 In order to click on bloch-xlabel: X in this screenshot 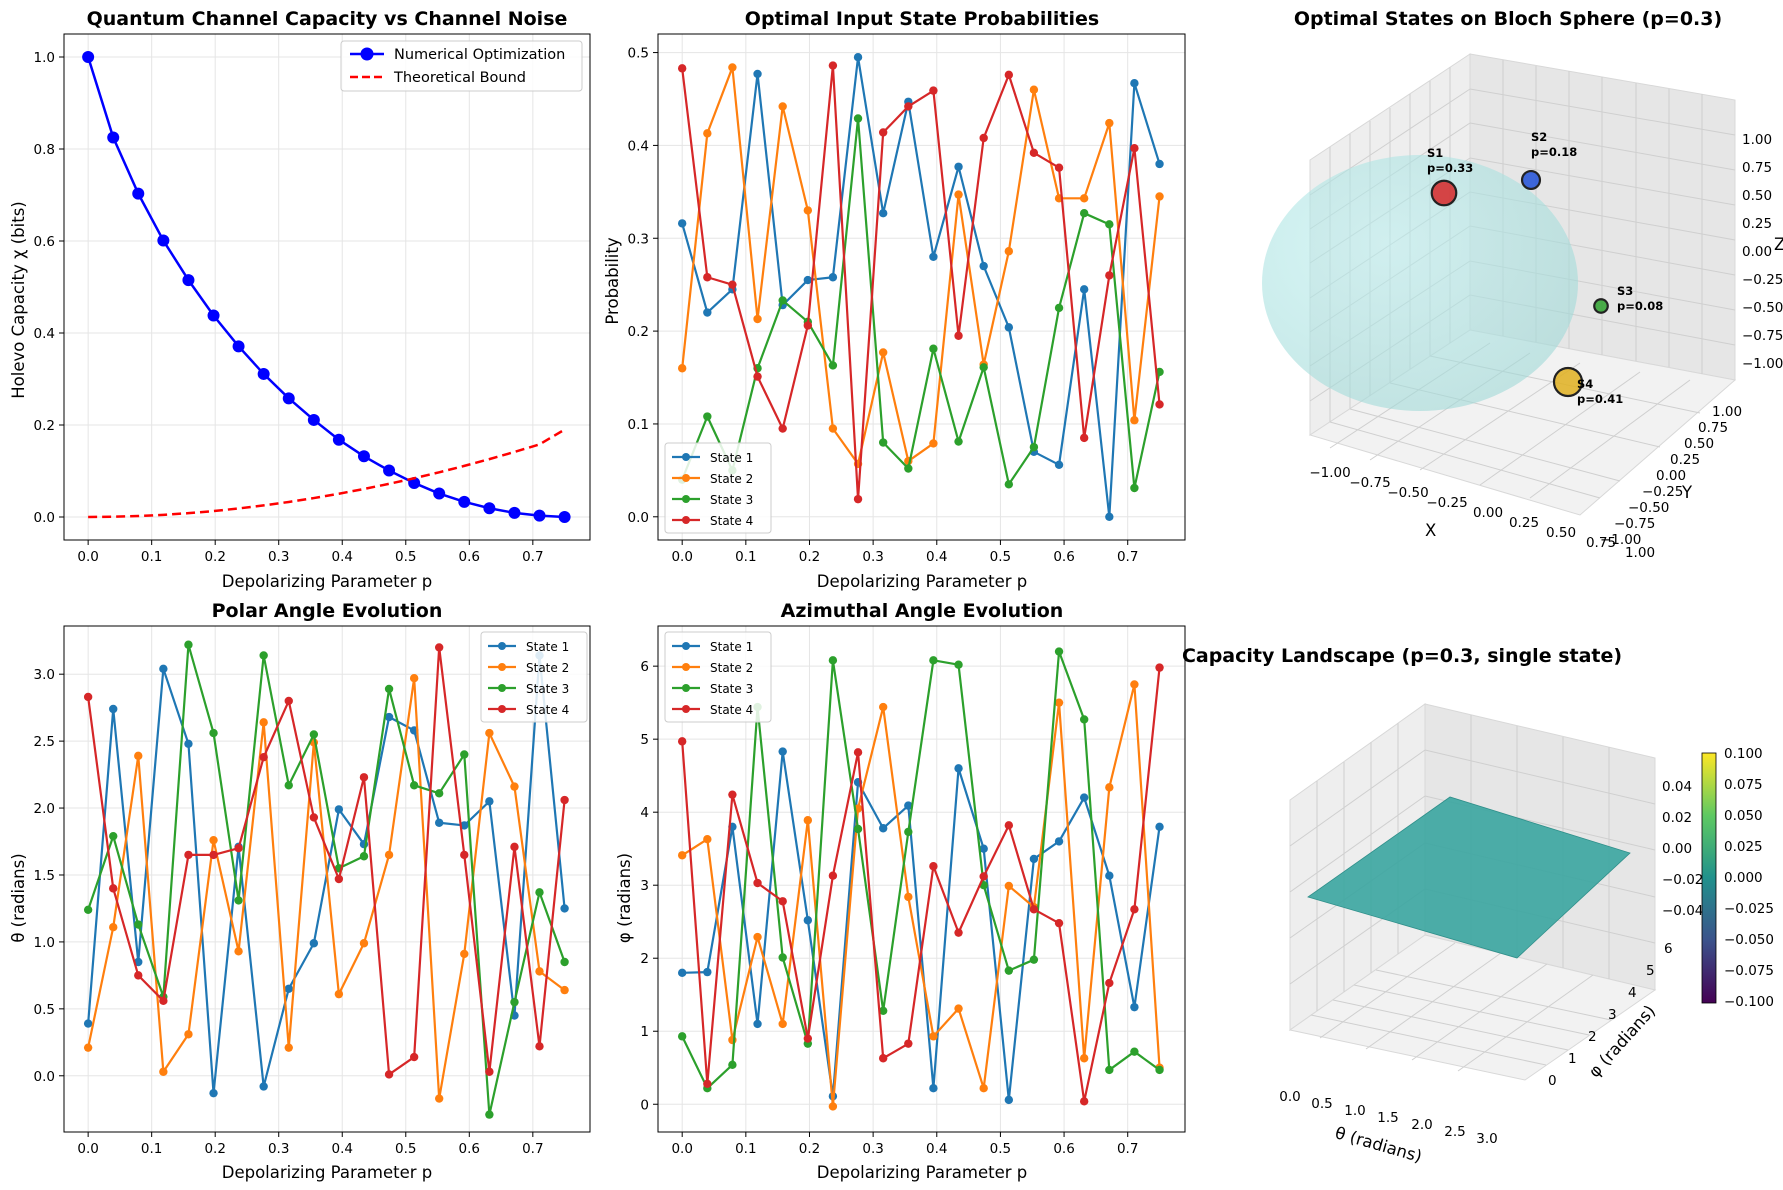, I will do `click(1430, 530)`.